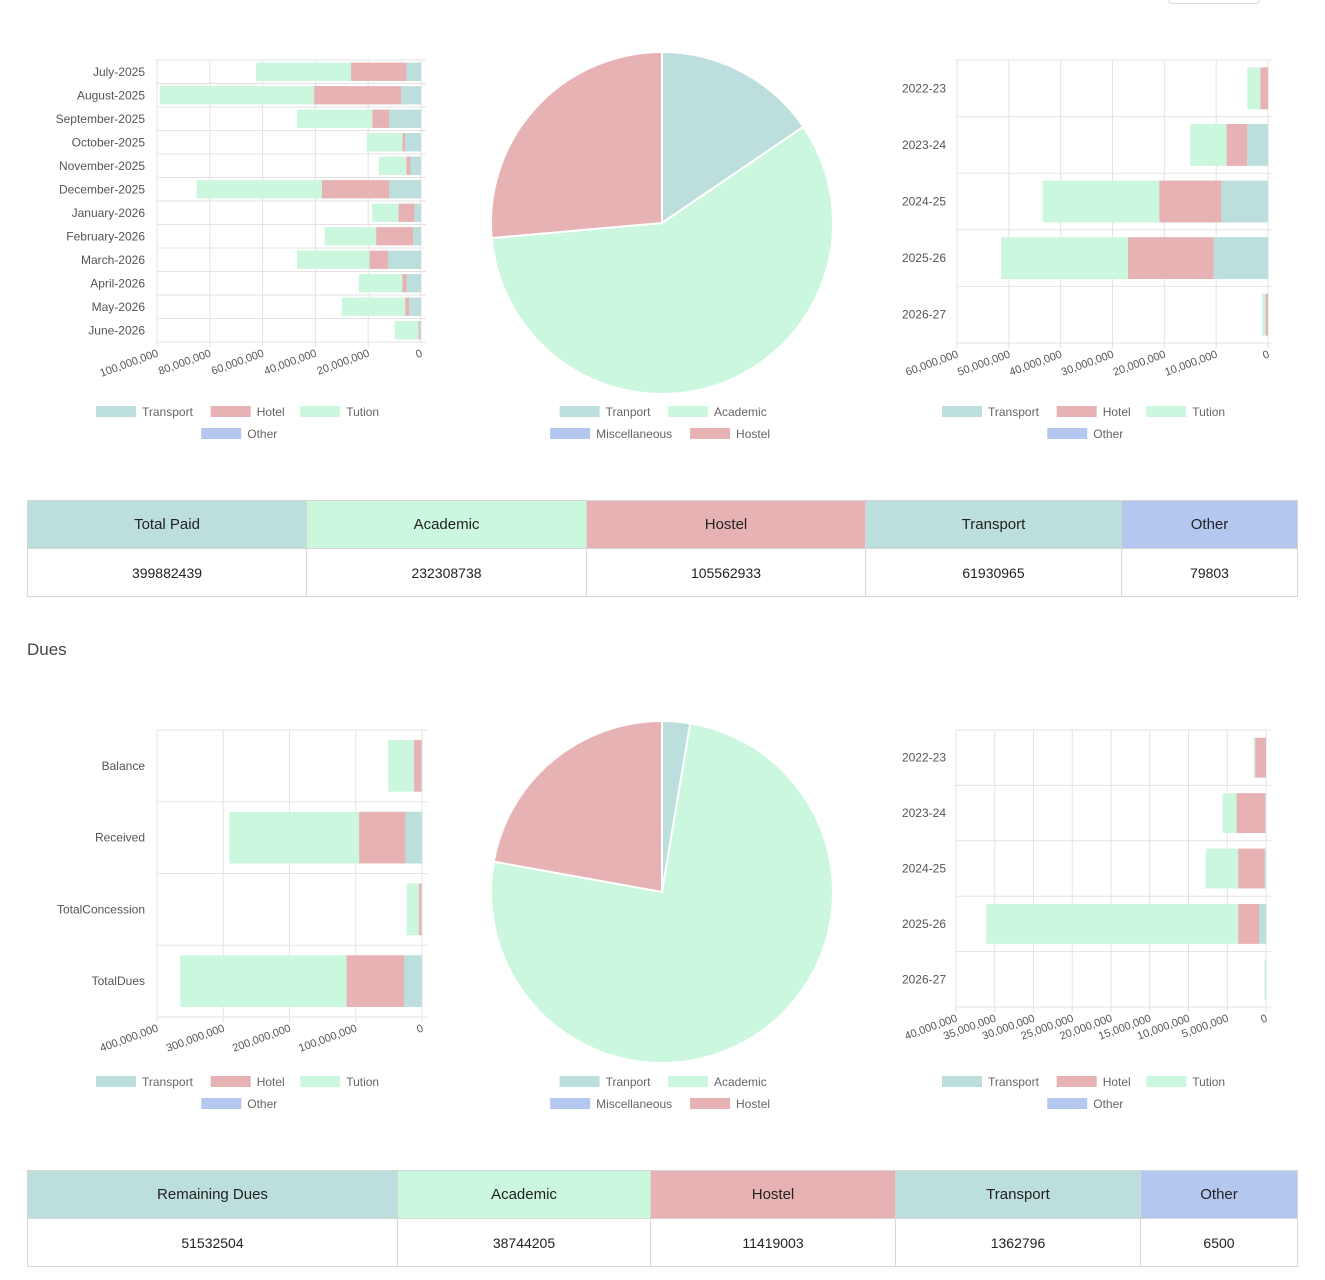 This screenshot has height=1280, width=1325. I want to click on bar-tution-july-2025, so click(304, 71).